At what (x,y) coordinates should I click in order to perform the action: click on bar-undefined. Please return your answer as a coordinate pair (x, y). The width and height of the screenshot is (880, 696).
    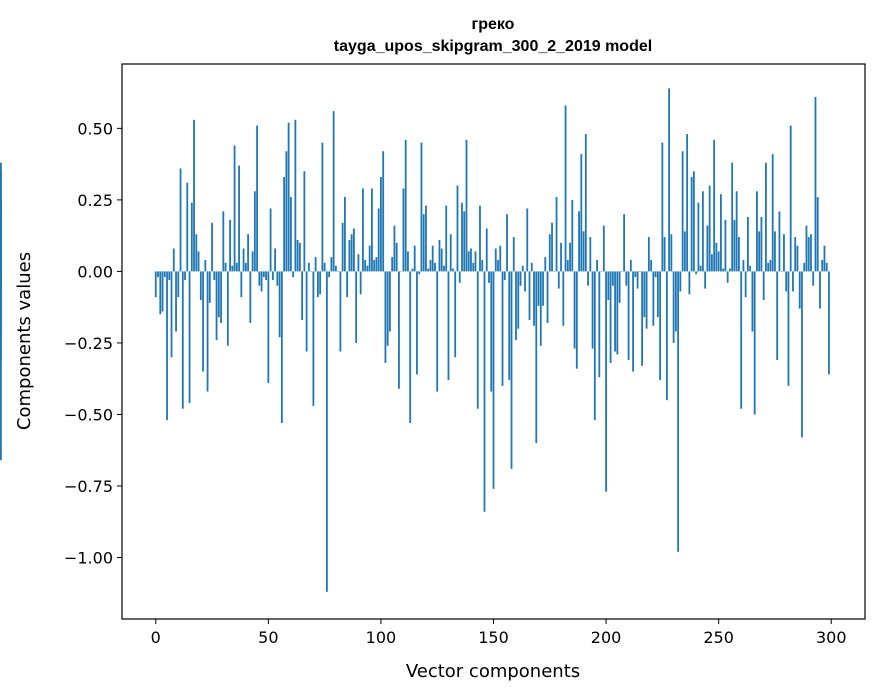
    Looking at the image, I should click on (1, 243).